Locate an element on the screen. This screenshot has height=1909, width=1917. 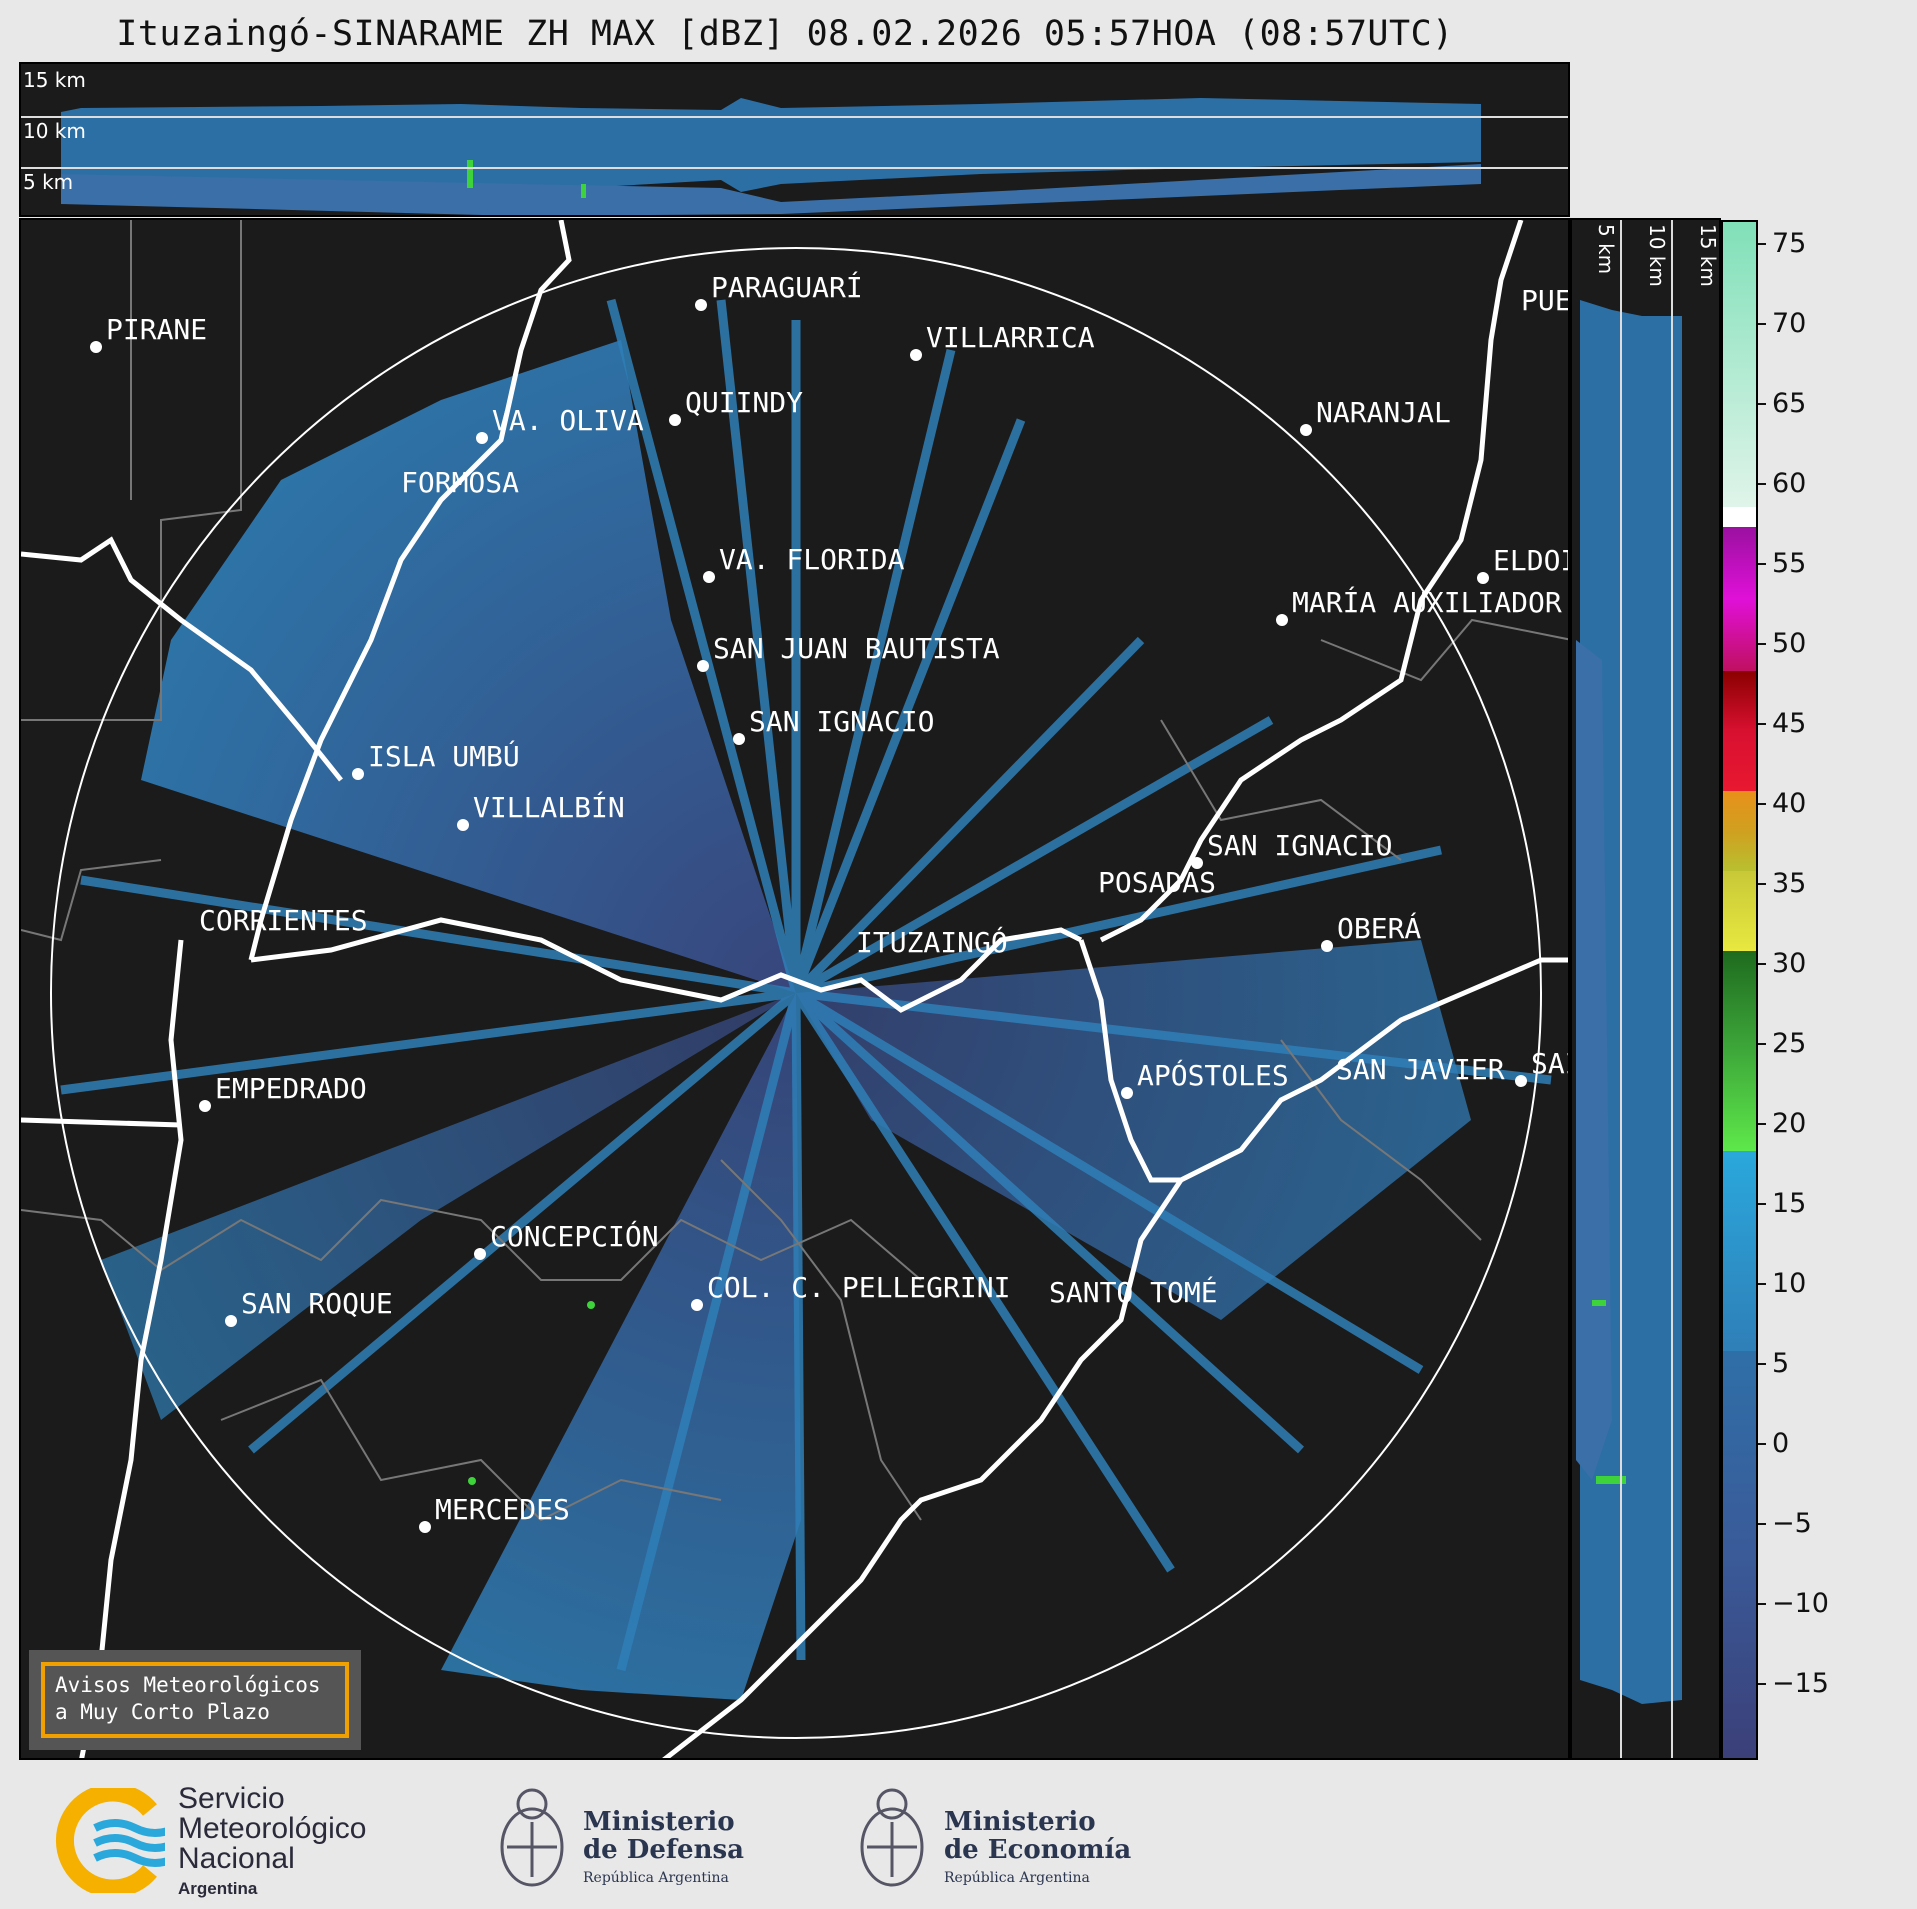
cbar-tick-label: −5 is located at coordinates (1792, 1523).